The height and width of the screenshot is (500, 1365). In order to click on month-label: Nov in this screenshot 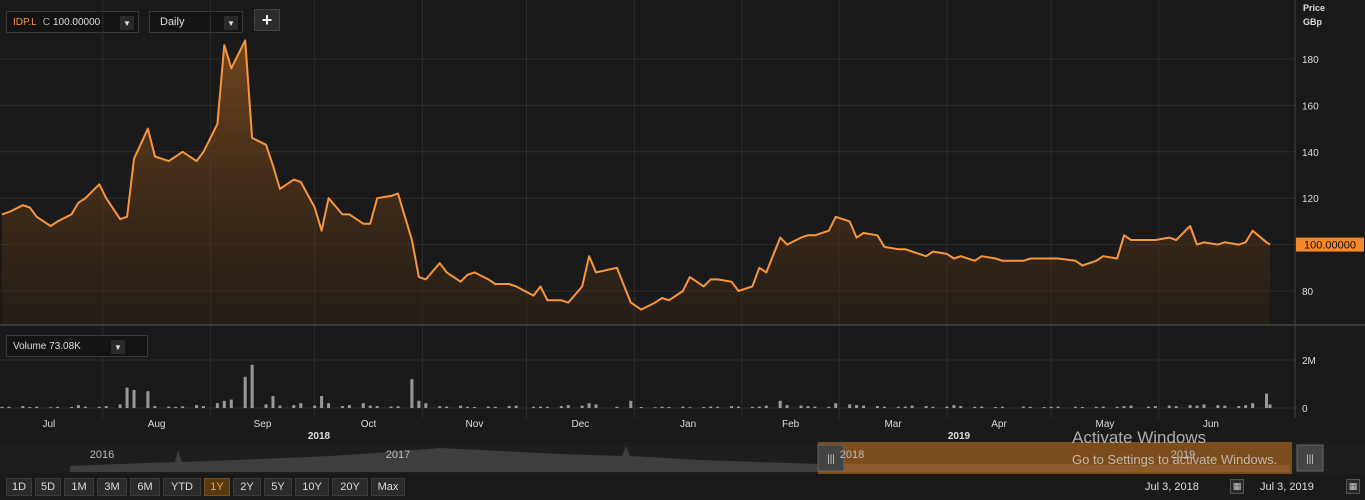, I will do `click(475, 424)`.